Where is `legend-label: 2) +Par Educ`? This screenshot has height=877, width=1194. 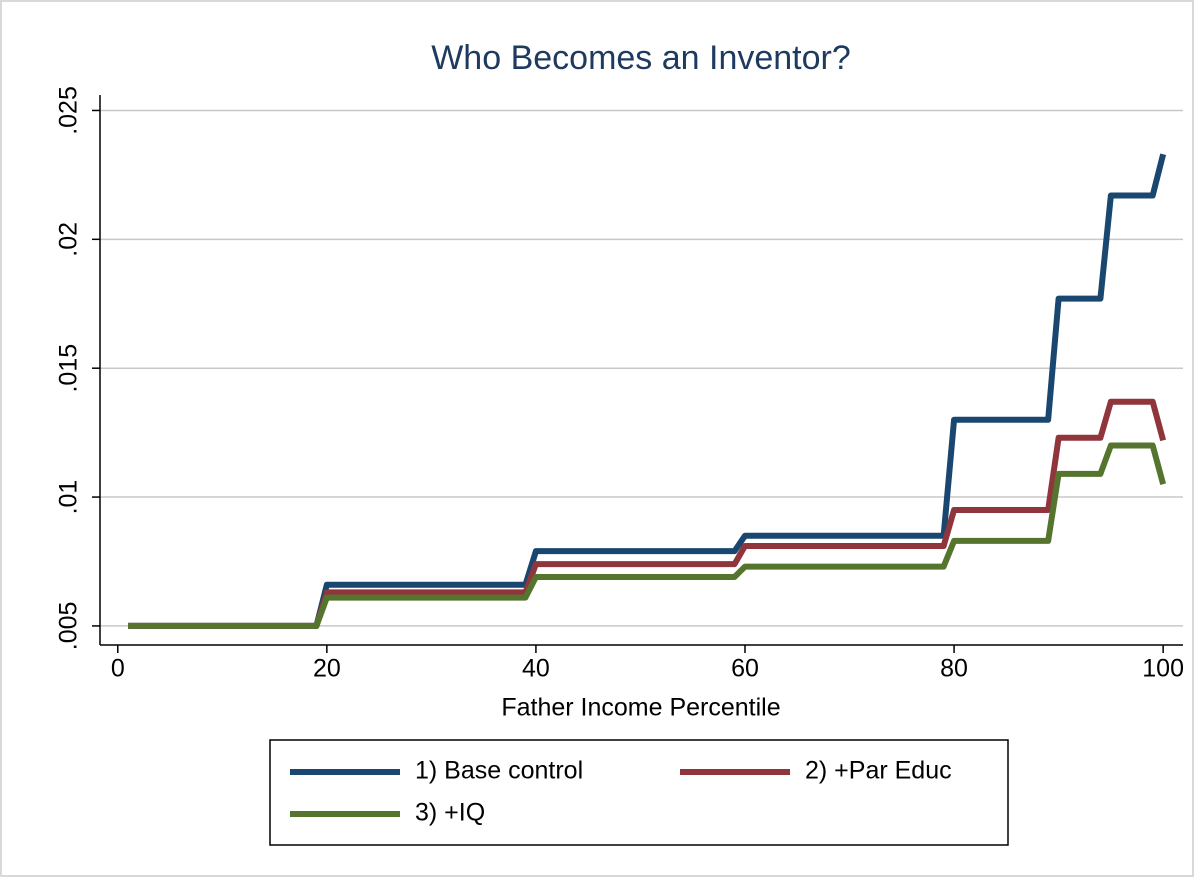 legend-label: 2) +Par Educ is located at coordinates (878, 771).